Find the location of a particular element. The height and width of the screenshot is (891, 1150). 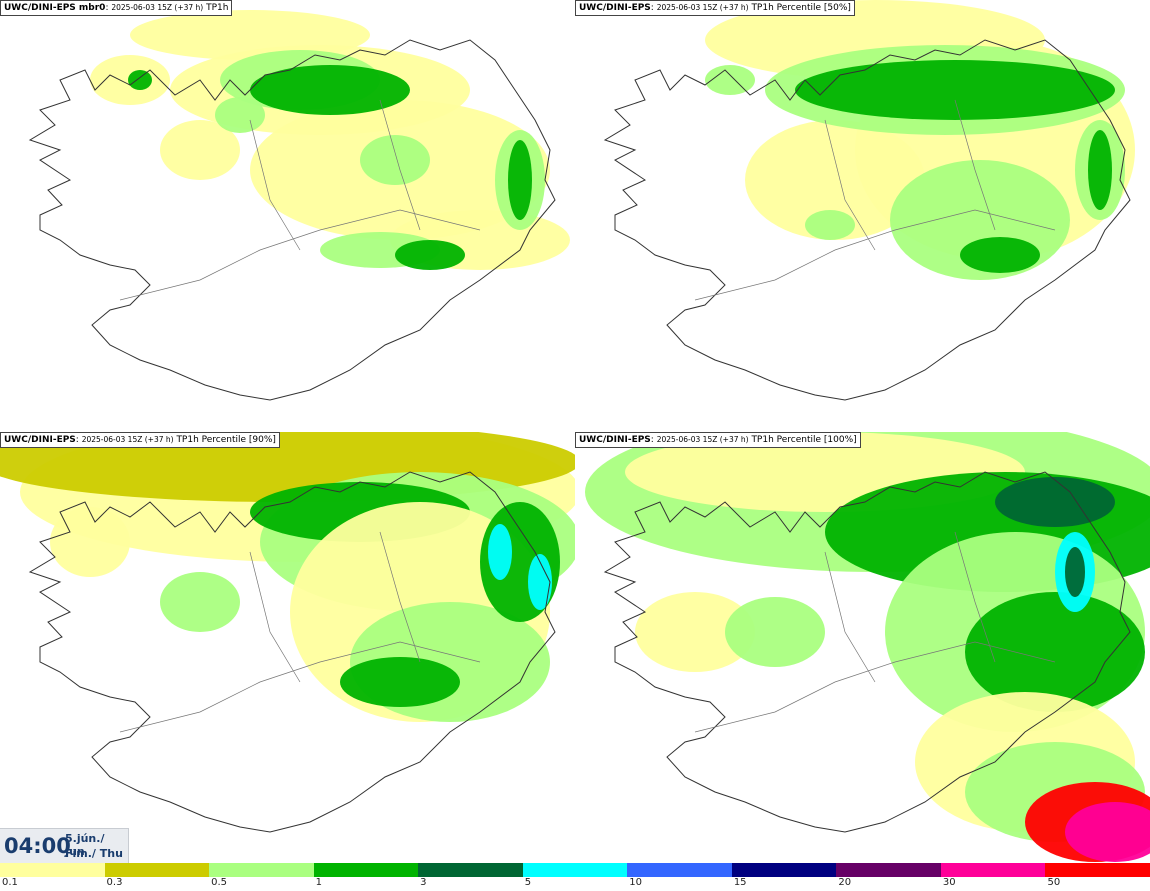

colorbar-tick-label: 1 is located at coordinates (318, 882).